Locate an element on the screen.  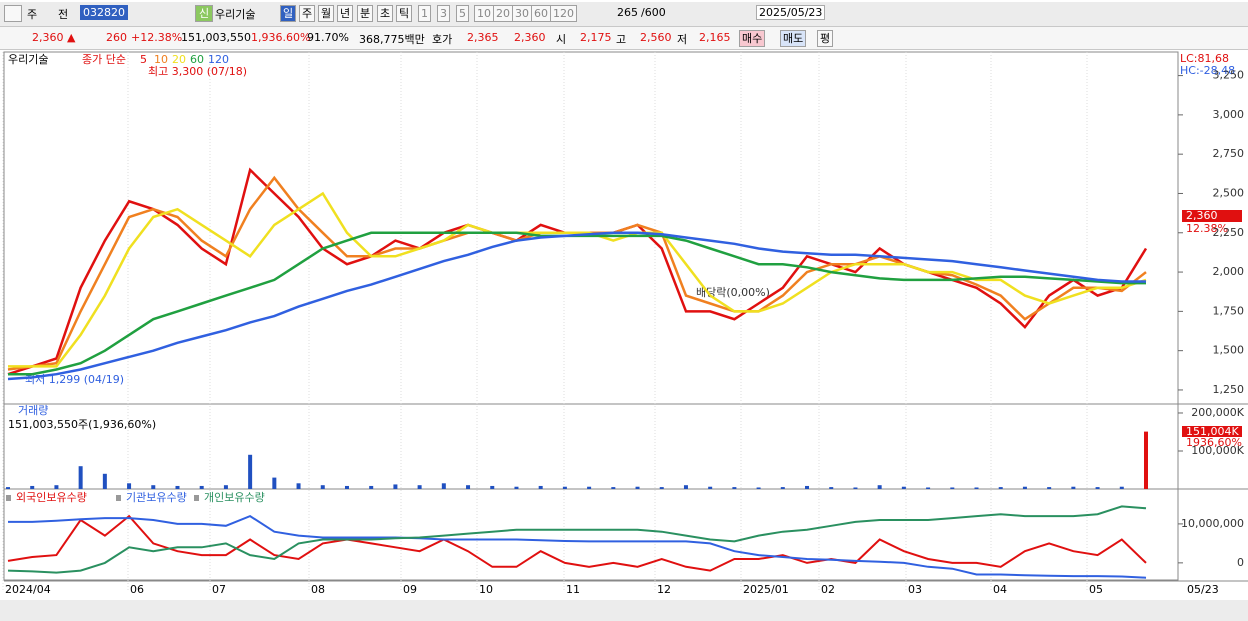
interval: 1 is located at coordinates (424, 13).